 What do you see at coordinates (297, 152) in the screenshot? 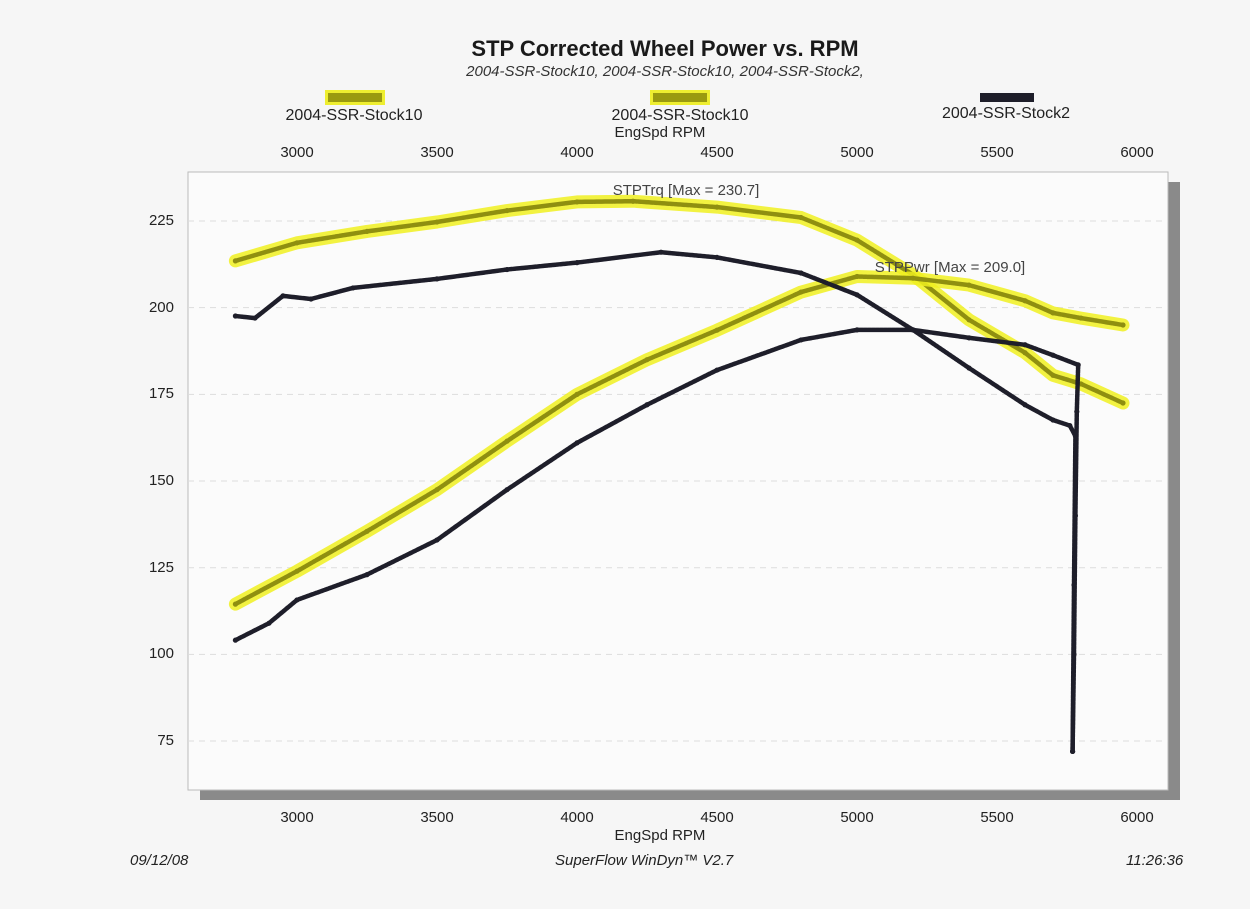
I see `top-x-tick-label: 3000` at bounding box center [297, 152].